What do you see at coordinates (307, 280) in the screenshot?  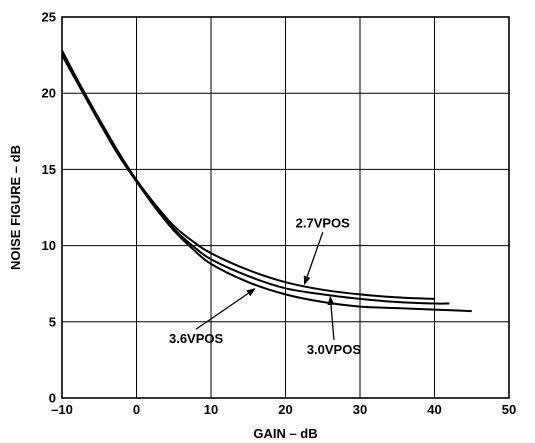 I see `leader-arrowhead-2-7vpos` at bounding box center [307, 280].